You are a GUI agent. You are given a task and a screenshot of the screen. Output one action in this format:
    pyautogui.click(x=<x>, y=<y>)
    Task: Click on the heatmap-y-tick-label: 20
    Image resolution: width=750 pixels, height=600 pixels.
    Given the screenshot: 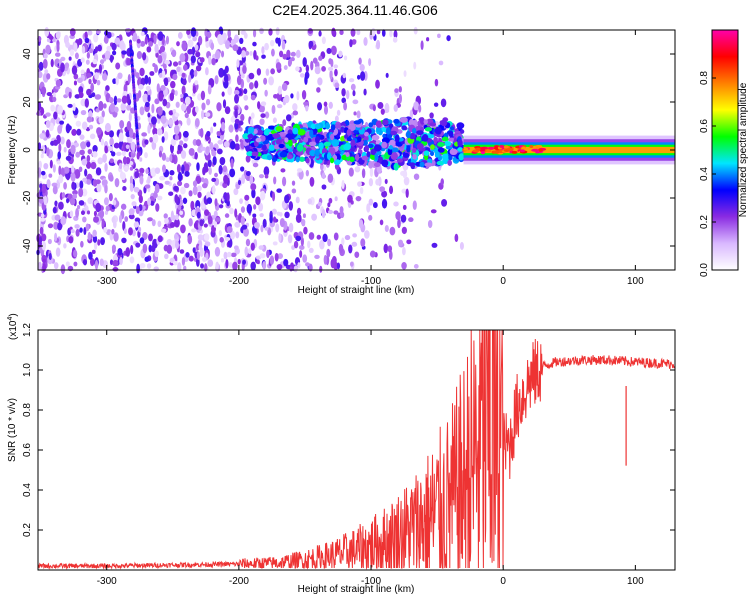 What is the action you would take?
    pyautogui.click(x=27, y=102)
    